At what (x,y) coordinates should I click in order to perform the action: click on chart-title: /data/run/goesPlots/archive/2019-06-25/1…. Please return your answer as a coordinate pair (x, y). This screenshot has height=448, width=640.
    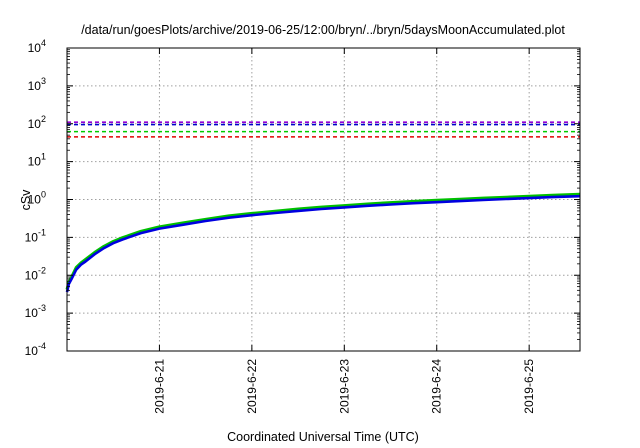
    Looking at the image, I should click on (323, 30).